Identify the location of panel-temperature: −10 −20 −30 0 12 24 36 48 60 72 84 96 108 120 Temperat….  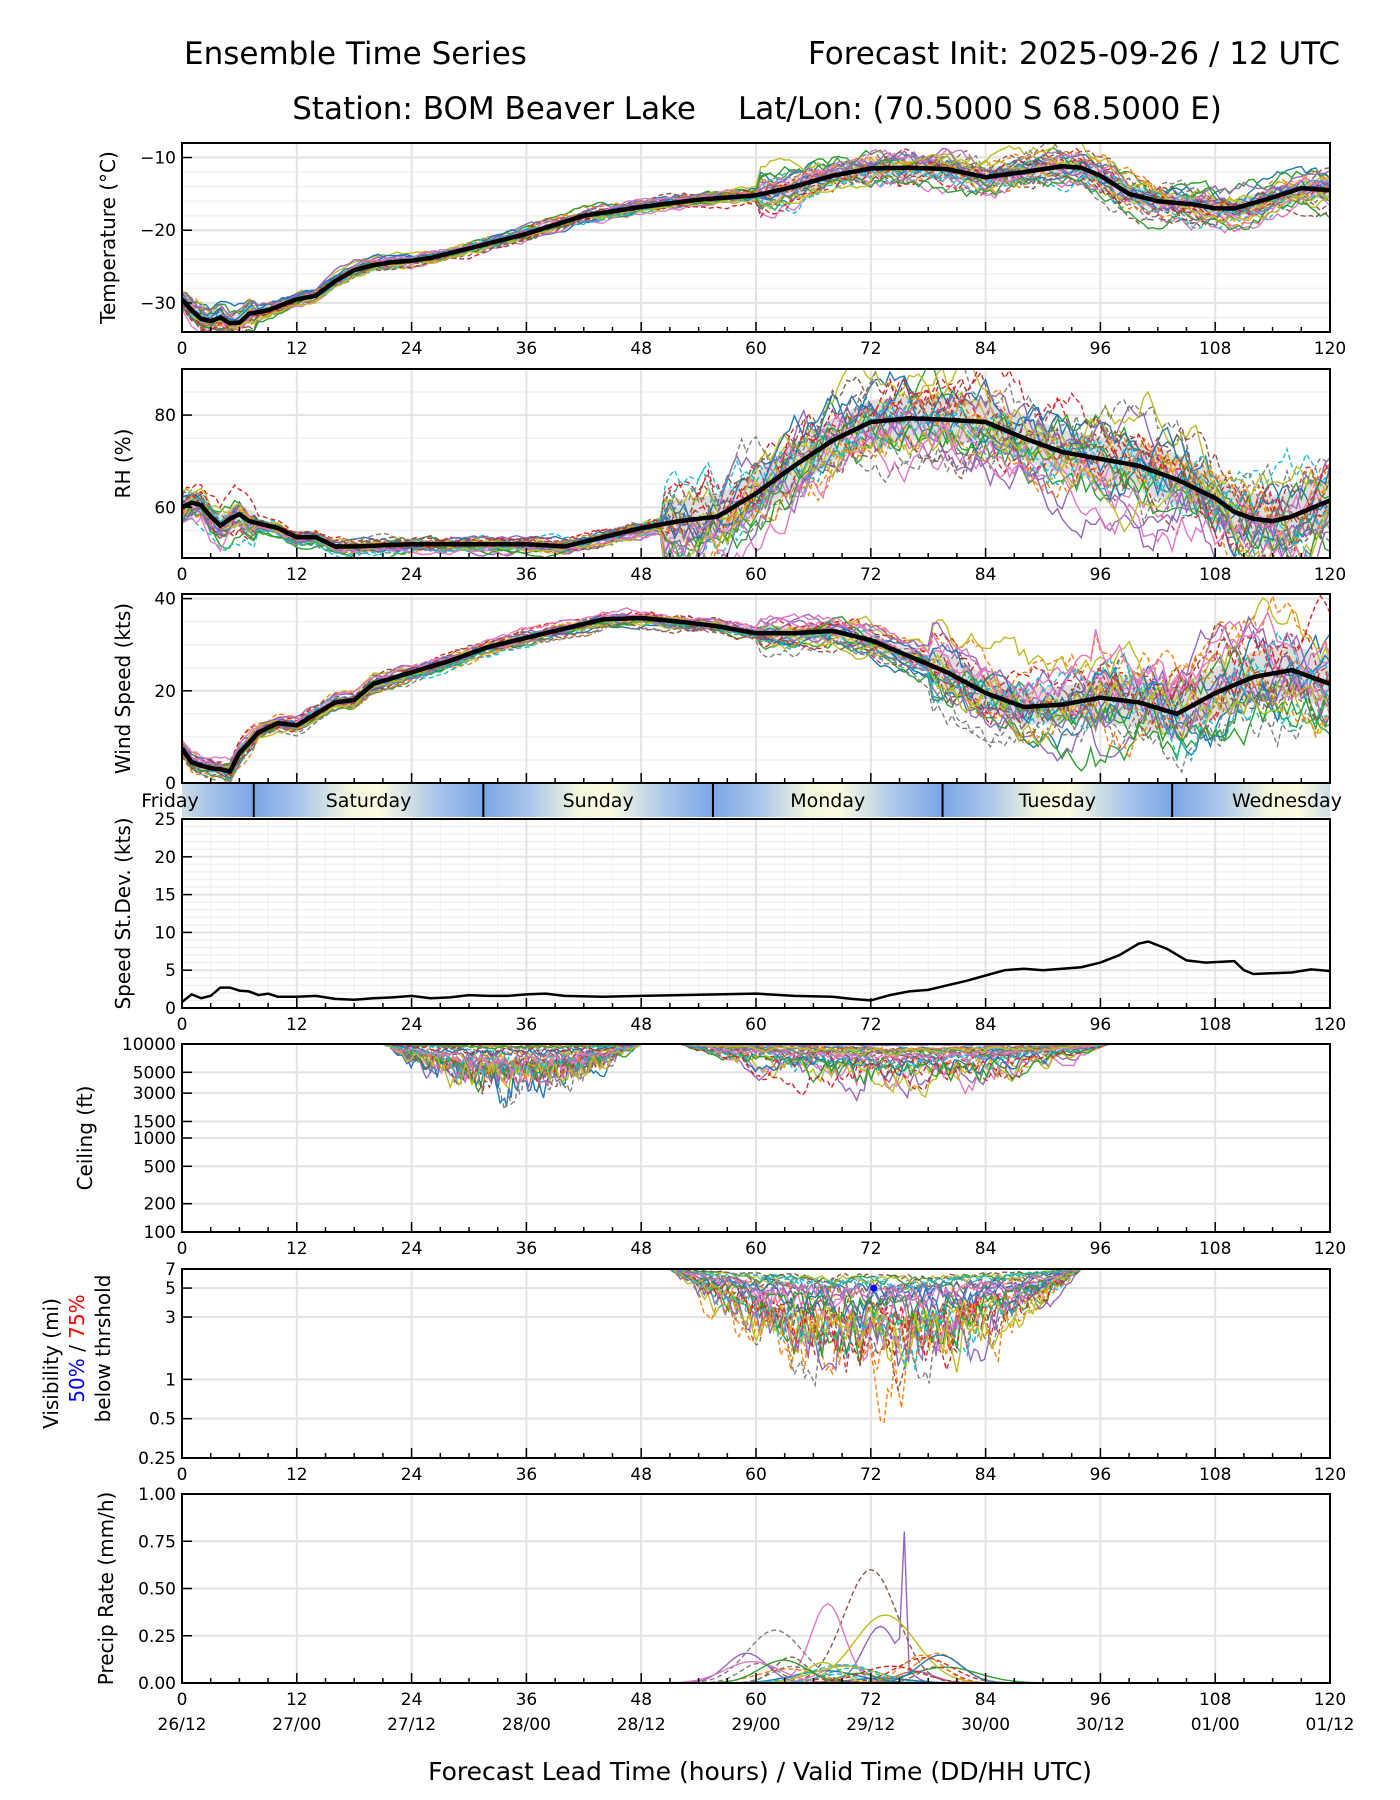
(721, 250).